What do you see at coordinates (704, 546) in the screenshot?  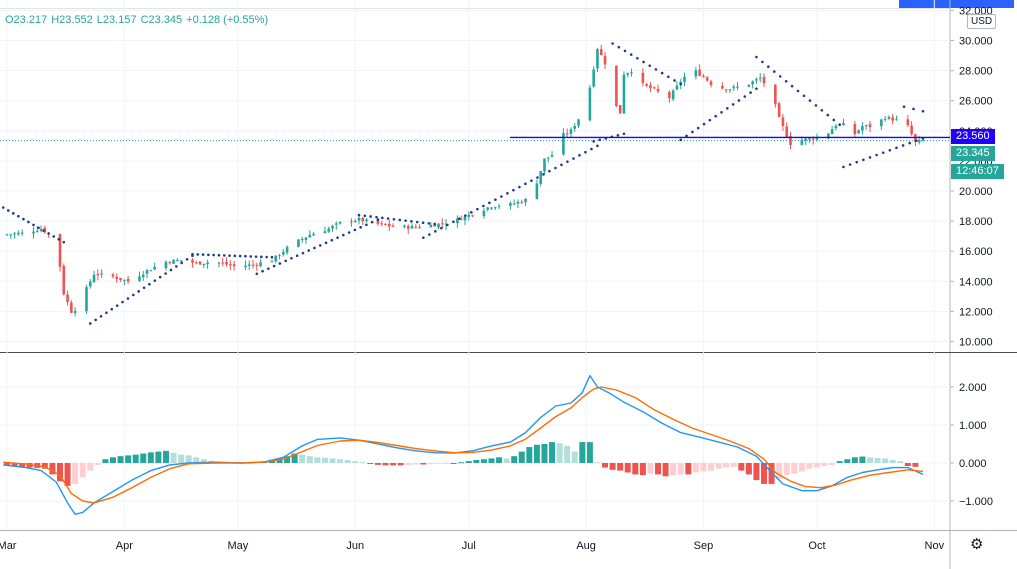 I see `time-tick-label: Sep` at bounding box center [704, 546].